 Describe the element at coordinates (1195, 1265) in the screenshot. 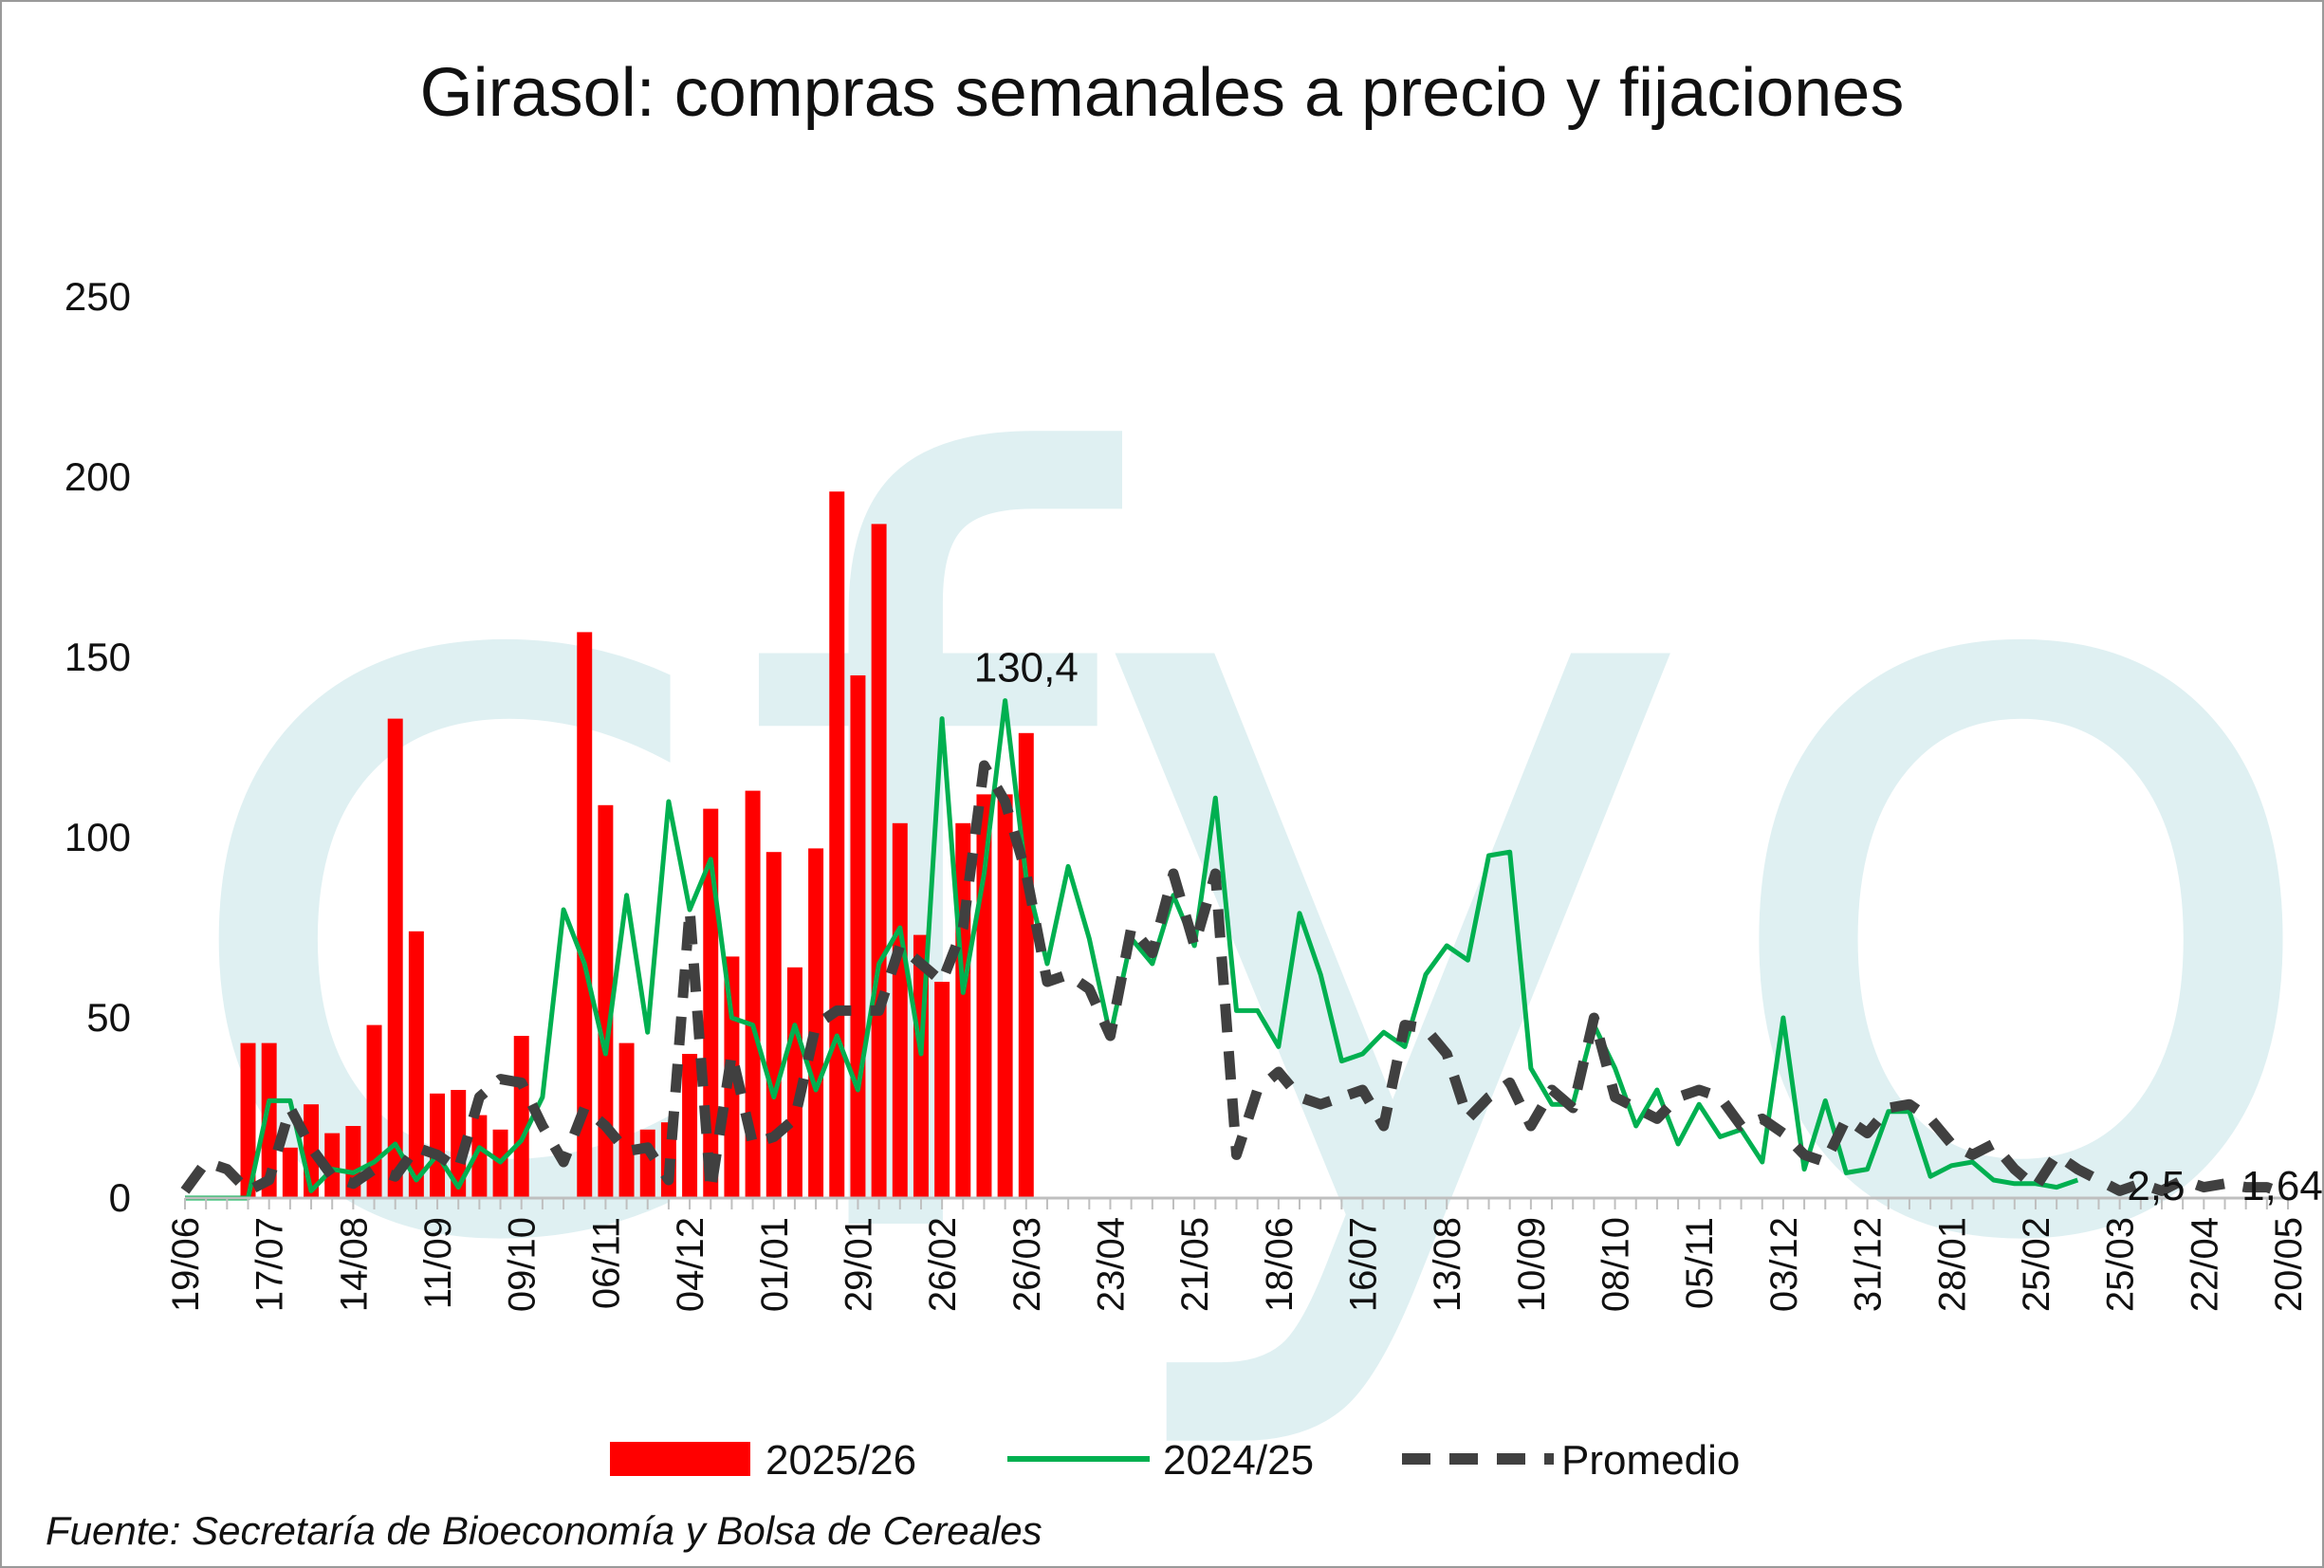

I see `x-tick-label: 21/05` at that location.